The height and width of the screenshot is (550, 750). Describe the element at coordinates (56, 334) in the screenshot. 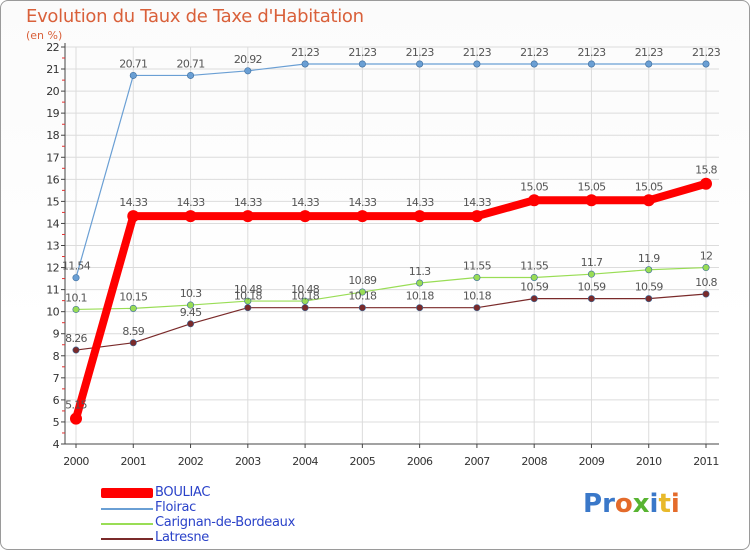

I see `y-tick-label: 9` at that location.